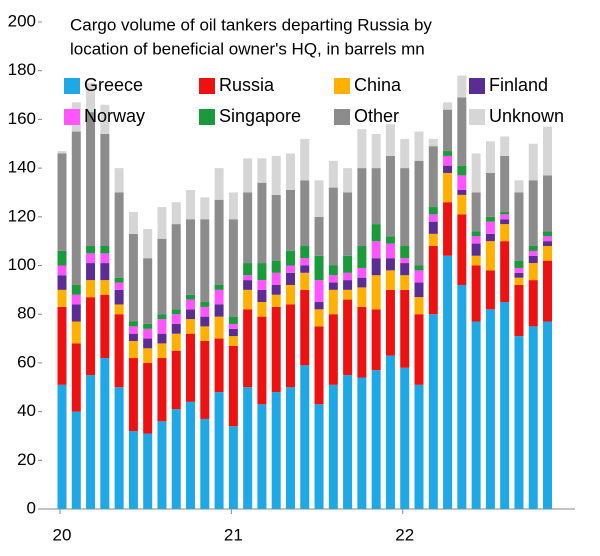  What do you see at coordinates (260, 116) in the screenshot?
I see `legend-label: Singapore` at bounding box center [260, 116].